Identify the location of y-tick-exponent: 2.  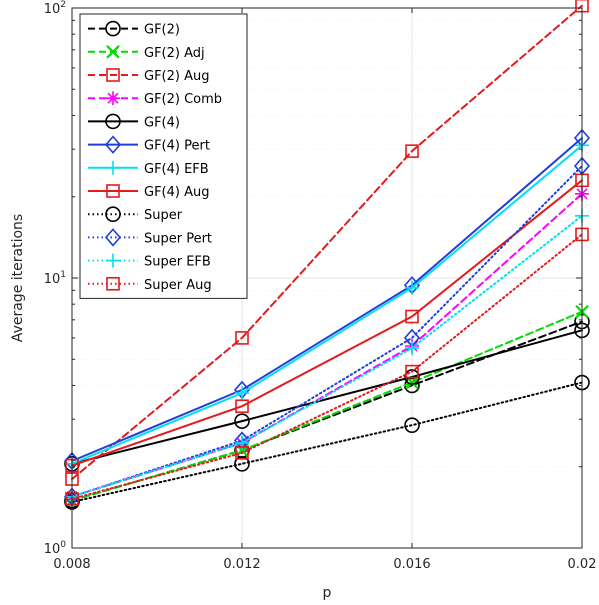
(63, 5).